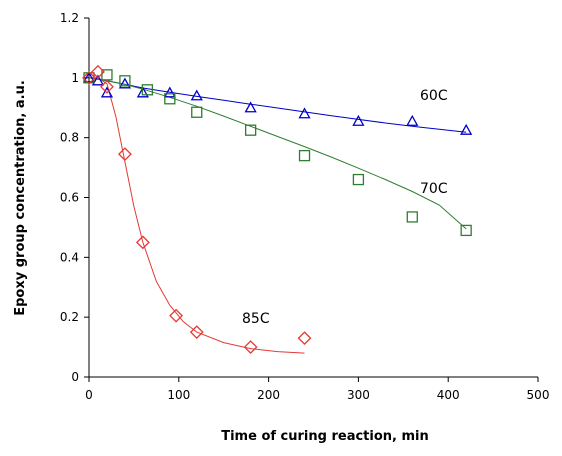 Image resolution: width=562 pixels, height=456 pixels. What do you see at coordinates (75, 377) in the screenshot?
I see `y-tick-label: 0` at bounding box center [75, 377].